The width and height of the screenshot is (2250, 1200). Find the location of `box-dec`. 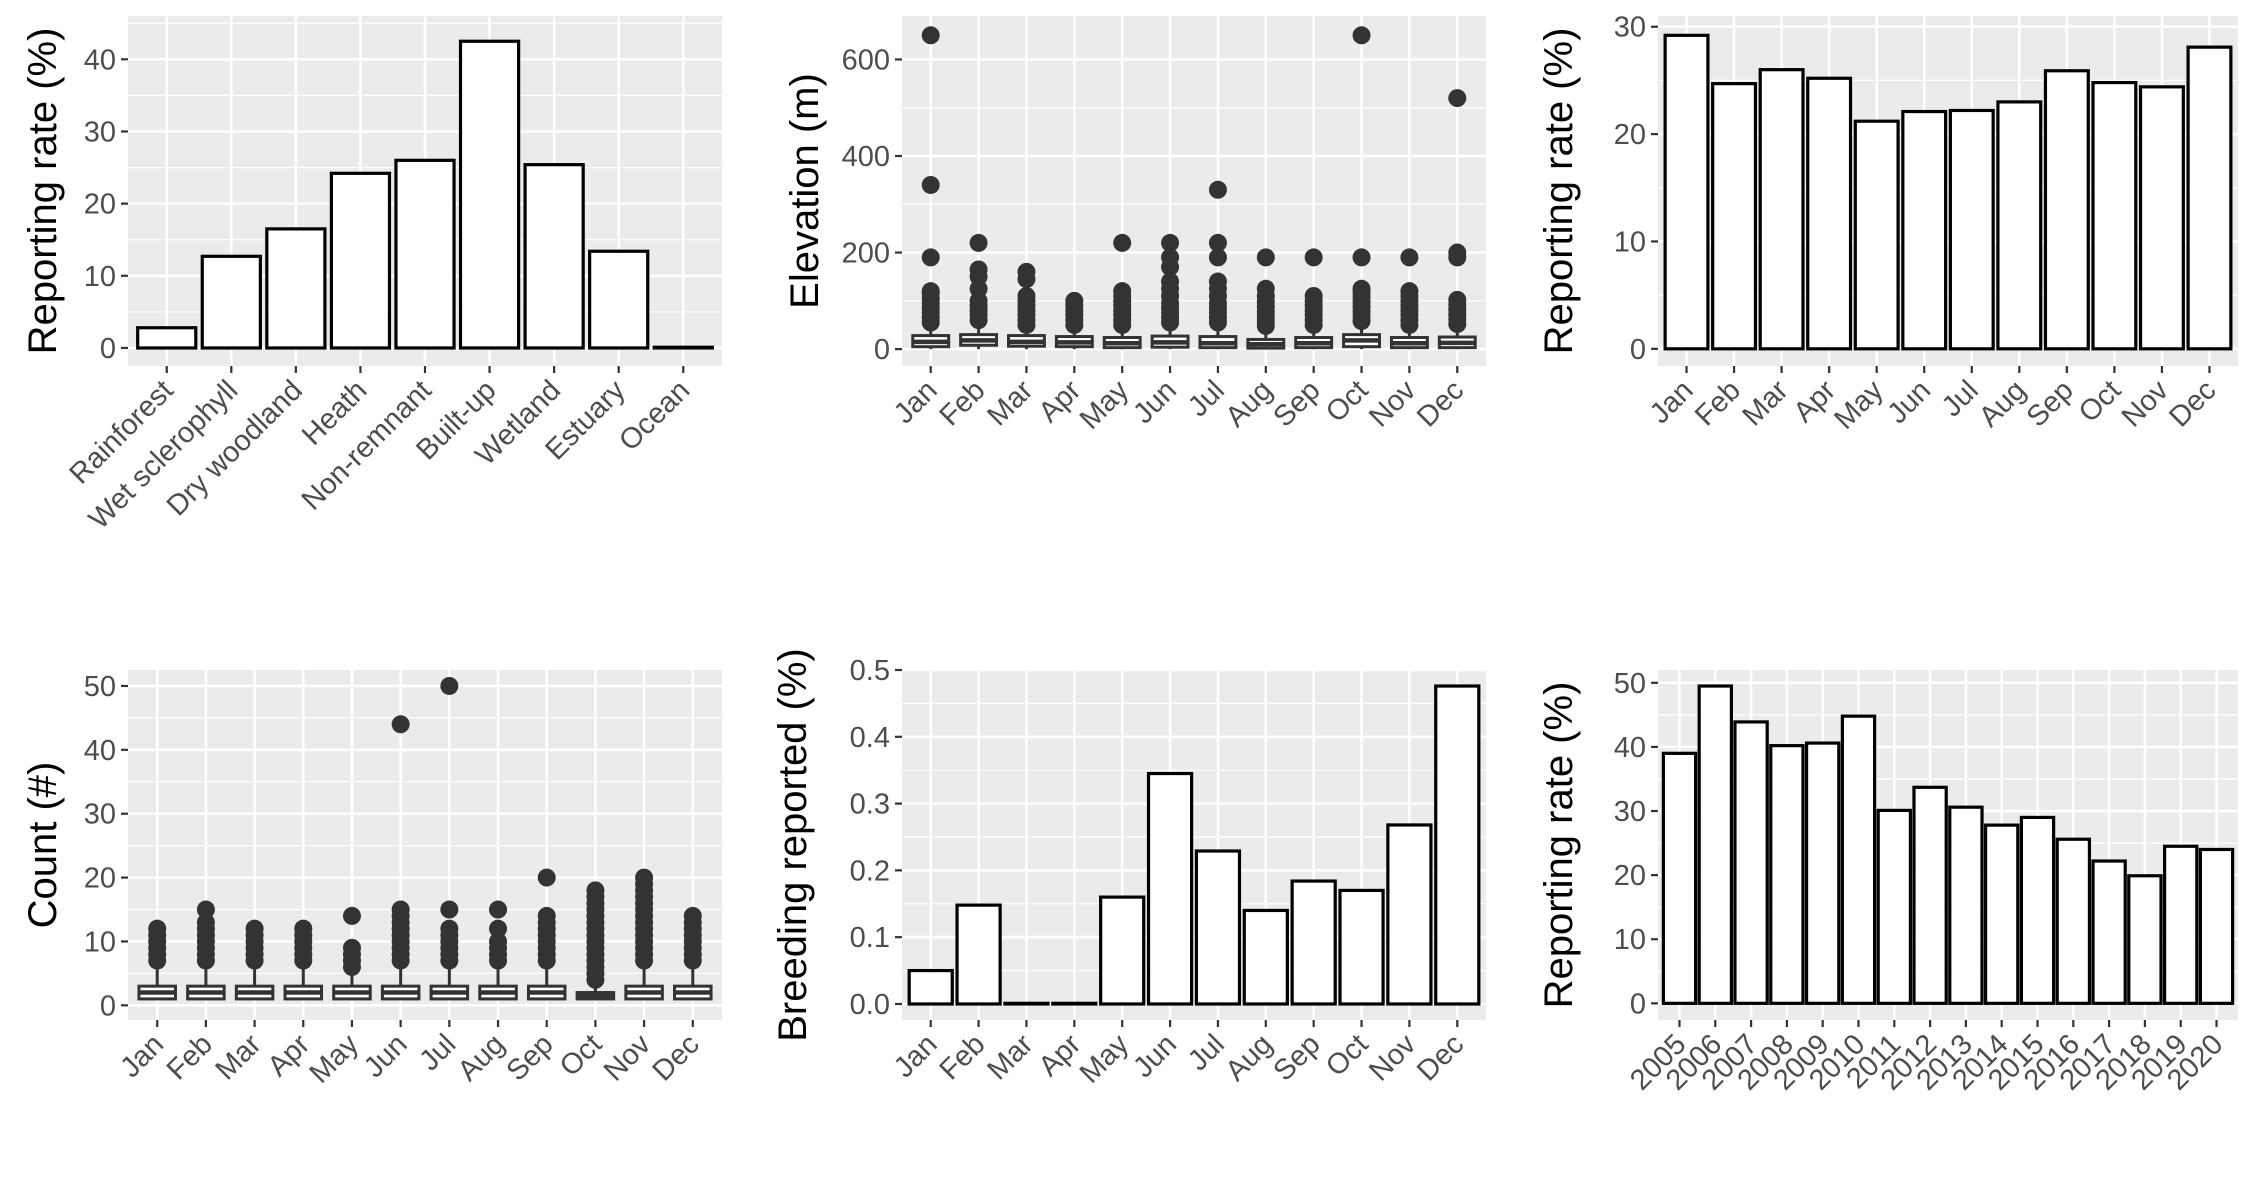

box-dec is located at coordinates (1457, 219).